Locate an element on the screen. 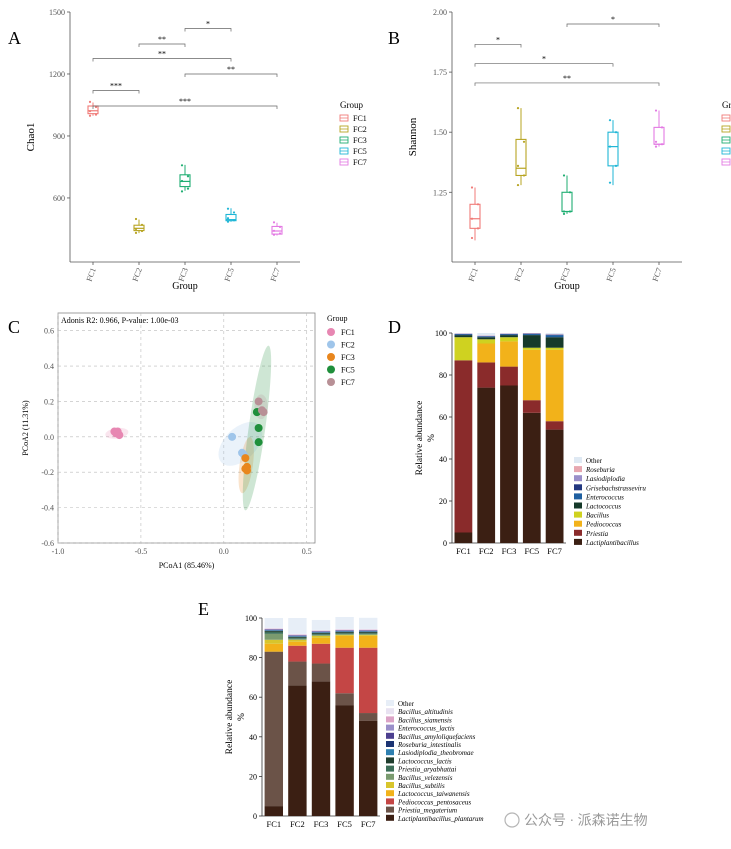 The width and height of the screenshot is (731, 849). panel-letter-e: E is located at coordinates (203, 609).